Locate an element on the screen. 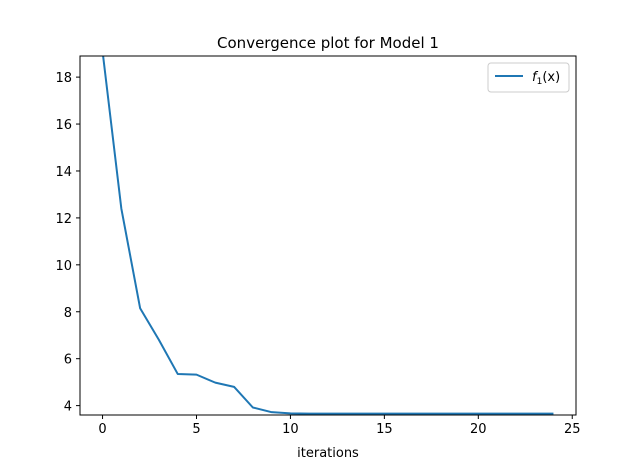  legend-label: f1(x) is located at coordinates (546, 78).